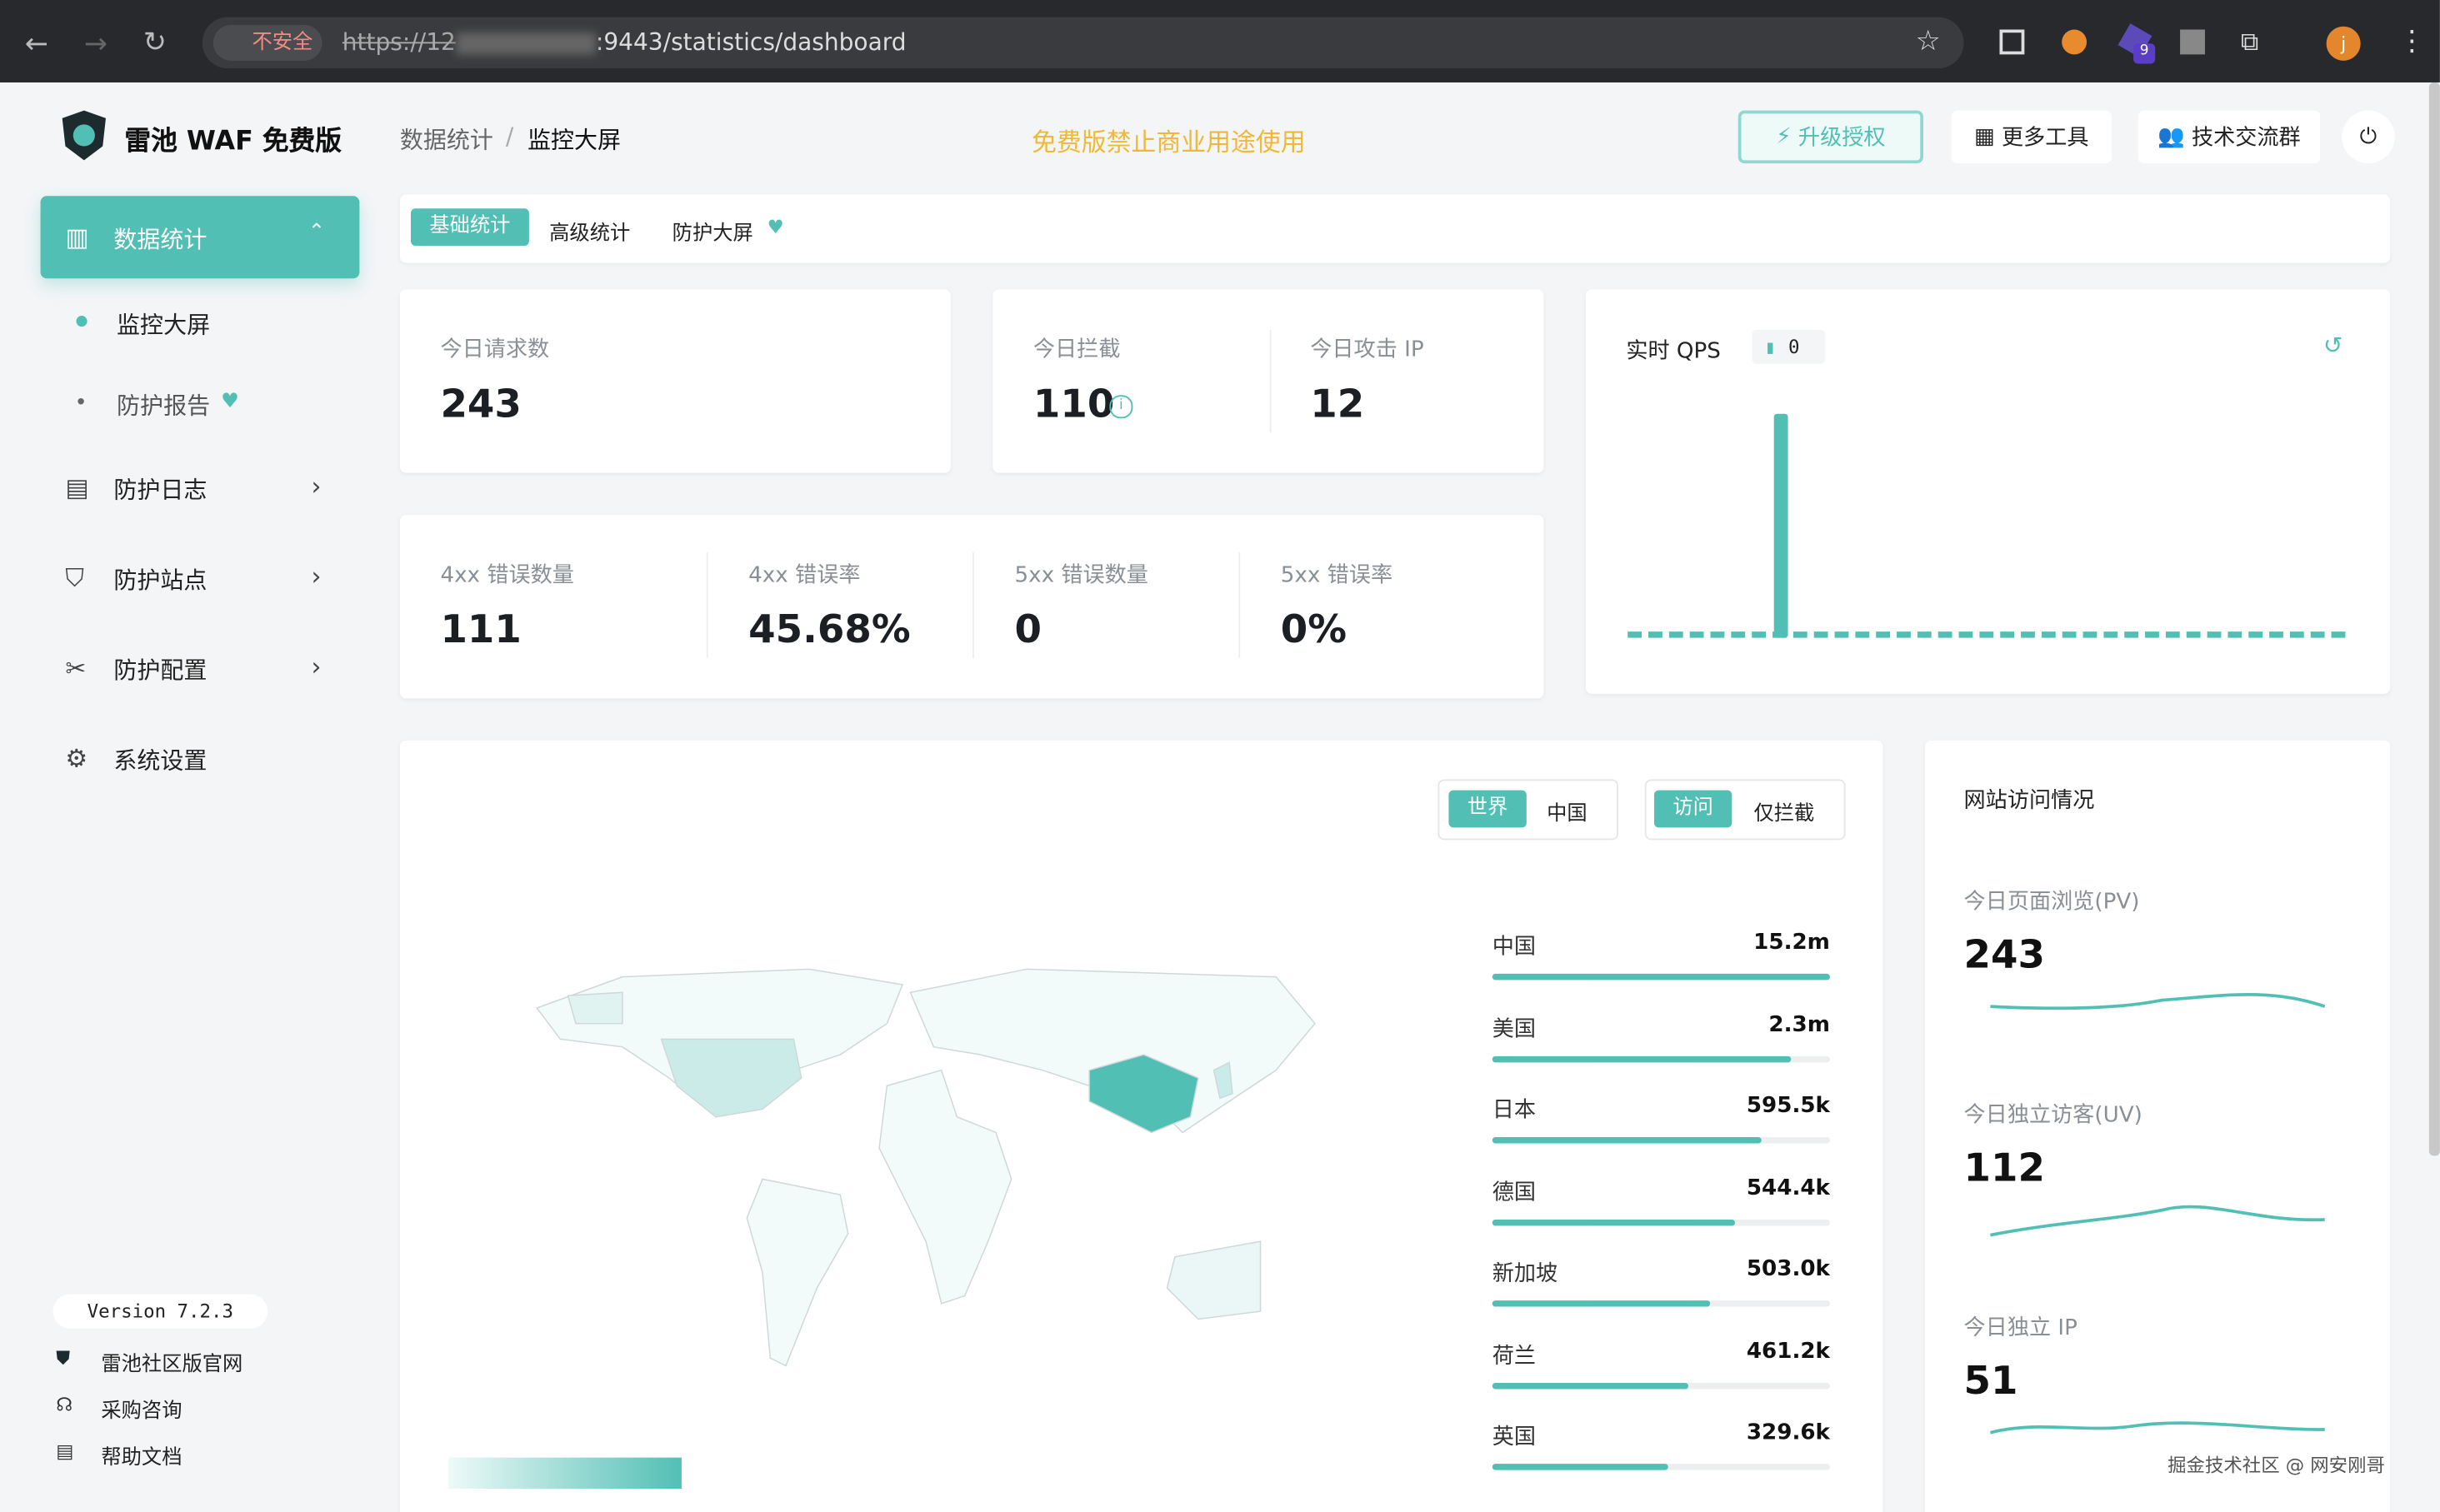  I want to click on nav-item: 防护站点, so click(160, 580).